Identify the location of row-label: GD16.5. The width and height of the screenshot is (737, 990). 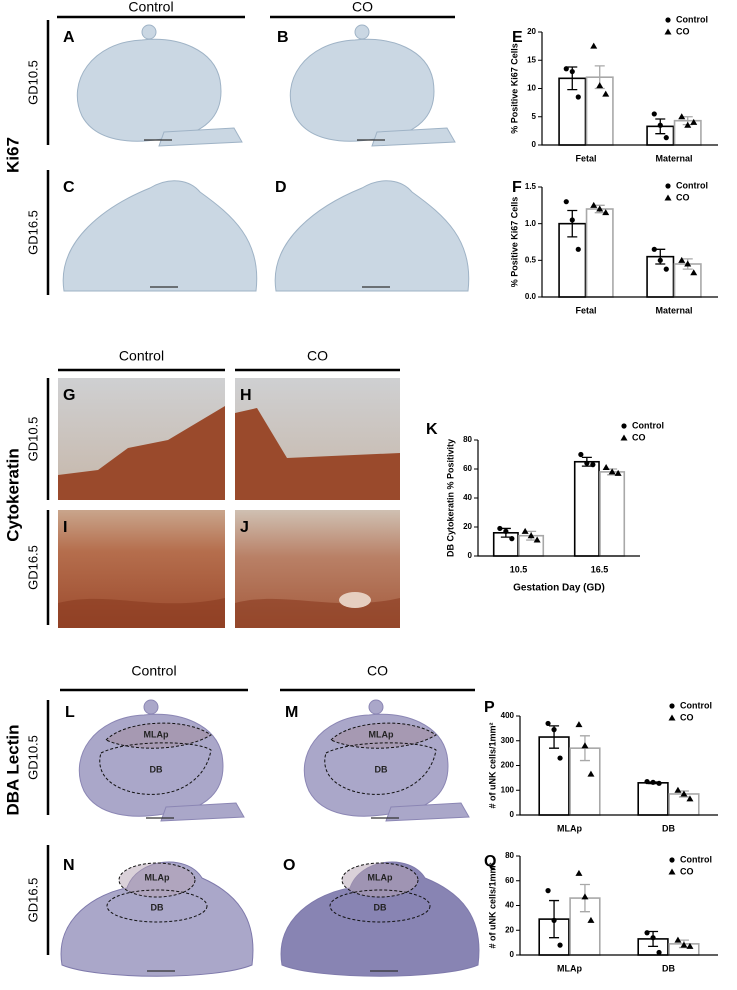
(32, 567).